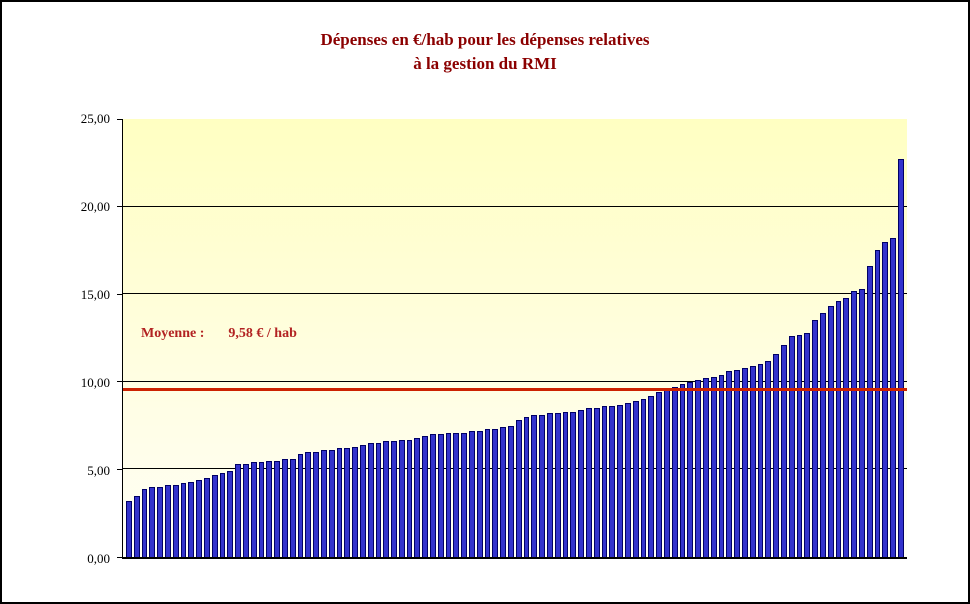  I want to click on mean-annotation-label: Moyenne :, so click(173, 333).